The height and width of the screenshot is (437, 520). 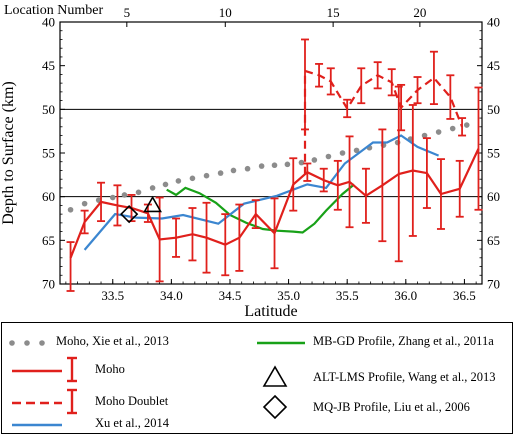 What do you see at coordinates (48, 196) in the screenshot?
I see `y-tick-label: 60` at bounding box center [48, 196].